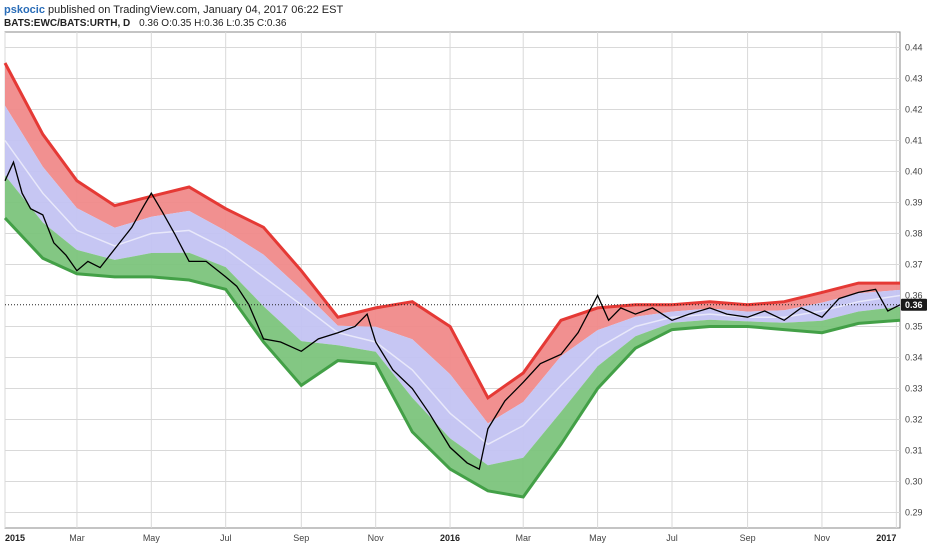 The height and width of the screenshot is (550, 932). Describe the element at coordinates (886, 538) in the screenshot. I see `x-tick-label: 2017` at that location.